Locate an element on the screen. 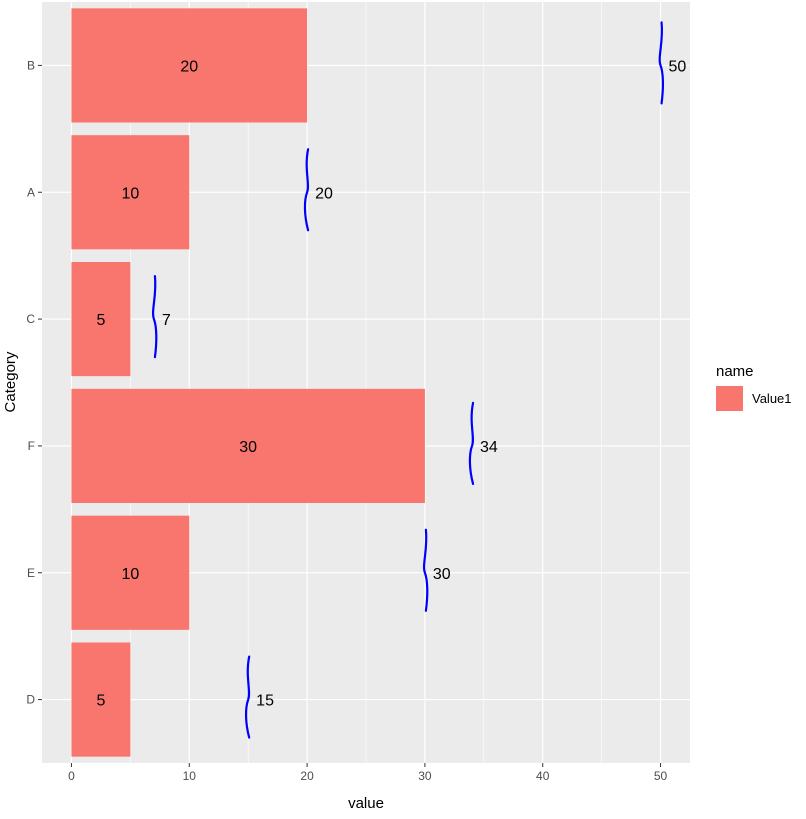  bar-F is located at coordinates (248, 445).